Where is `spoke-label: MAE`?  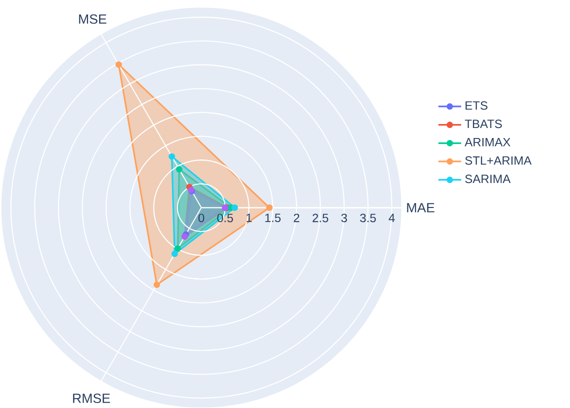 spoke-label: MAE is located at coordinates (420, 207).